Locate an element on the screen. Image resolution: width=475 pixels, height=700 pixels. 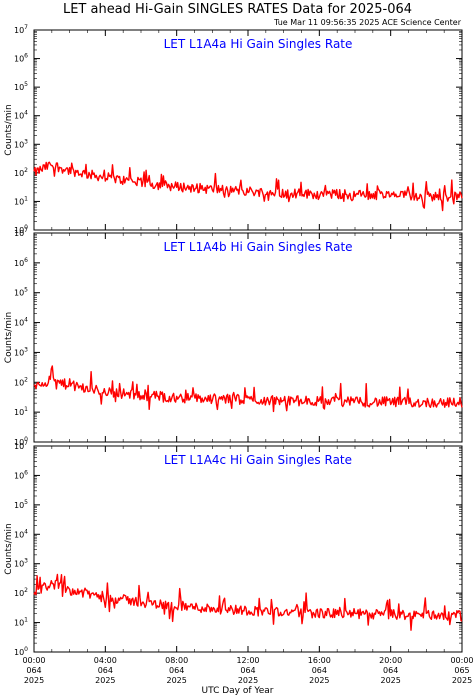
x-tick-label: 20:00 is located at coordinates (390, 660).